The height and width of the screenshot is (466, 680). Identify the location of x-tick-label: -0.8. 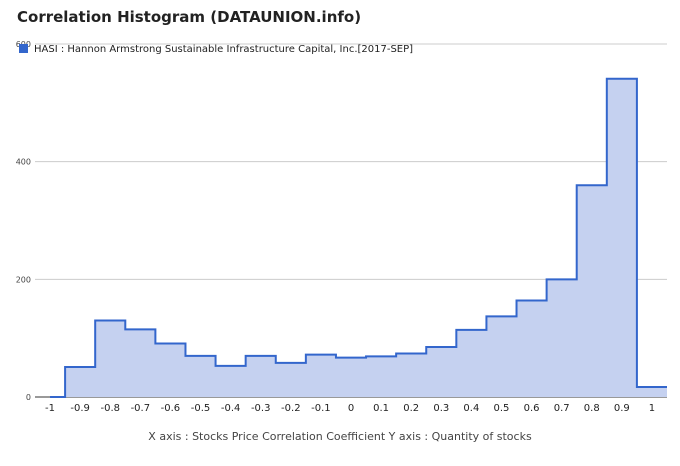
(110, 408).